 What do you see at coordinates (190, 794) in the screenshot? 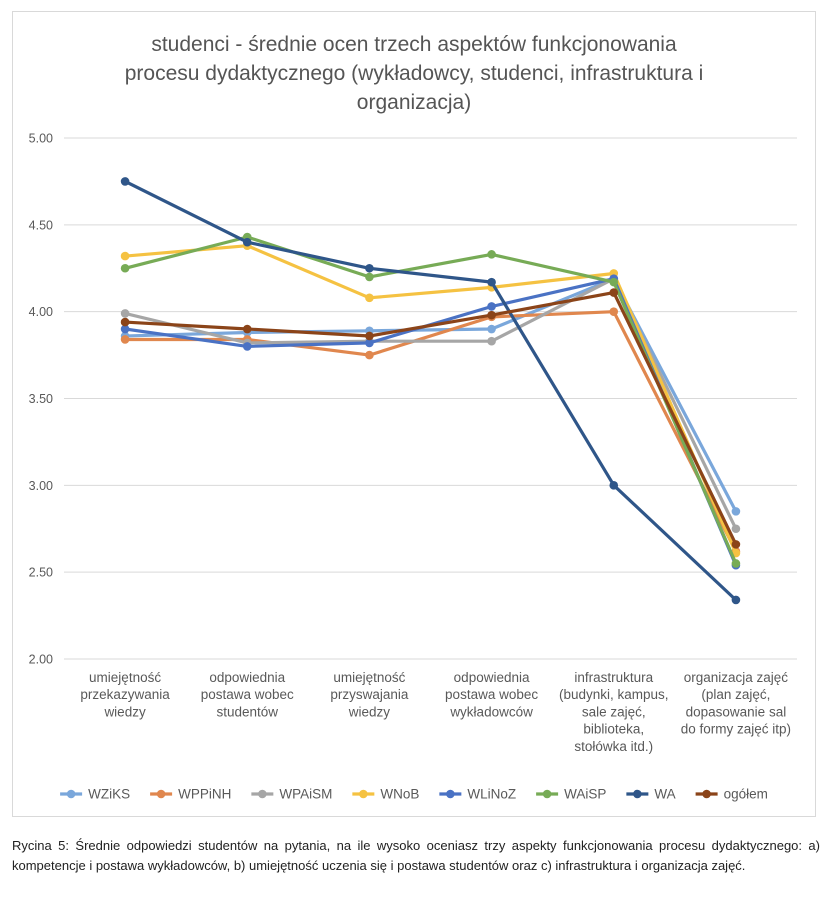
I see `legend-item-WPPiNH: WPPiNH` at bounding box center [190, 794].